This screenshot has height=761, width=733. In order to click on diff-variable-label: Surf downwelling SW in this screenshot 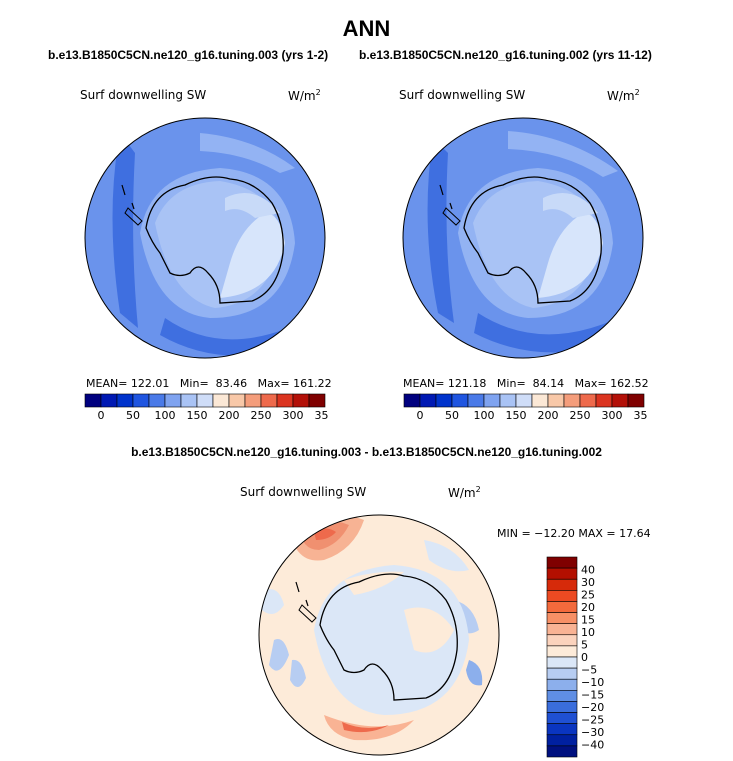, I will do `click(303, 492)`.